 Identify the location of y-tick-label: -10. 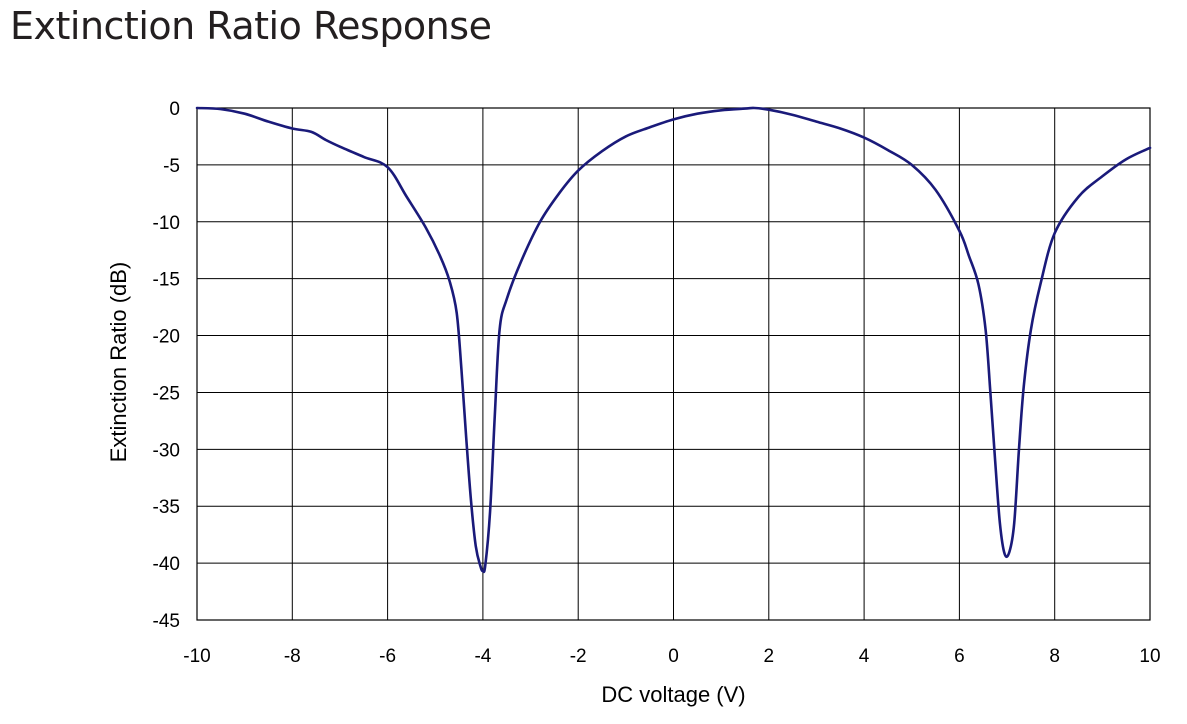
(166, 223).